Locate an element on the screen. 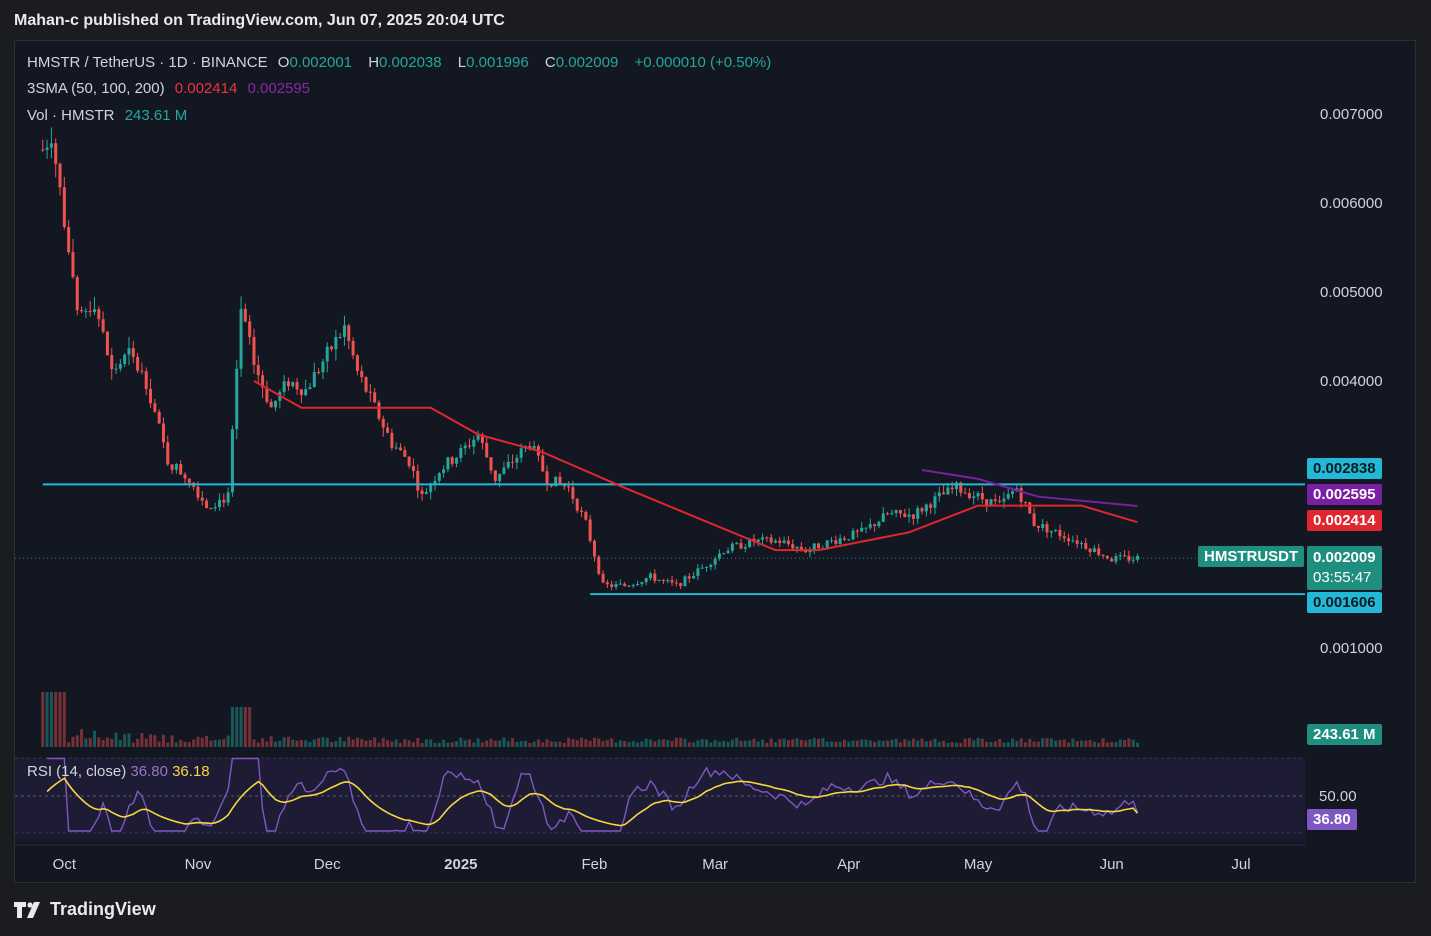 Image resolution: width=1431 pixels, height=936 pixels. rsi-ma-line is located at coordinates (592, 802).